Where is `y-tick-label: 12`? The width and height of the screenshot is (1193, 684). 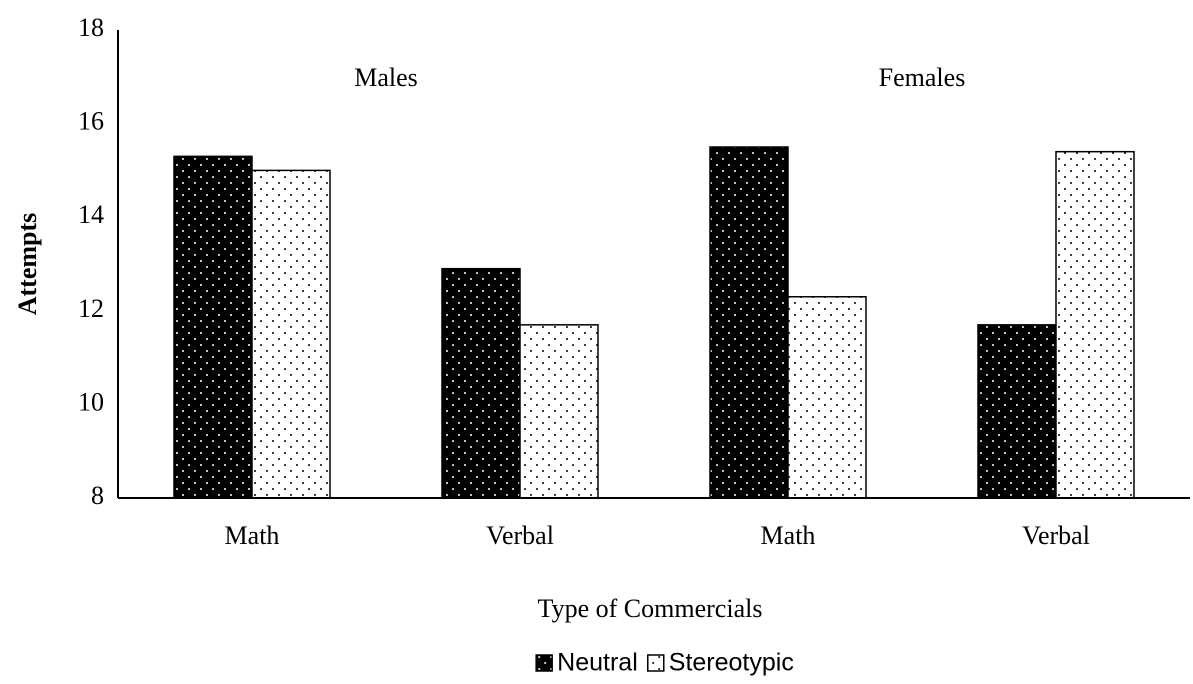
y-tick-label: 12 is located at coordinates (91, 308).